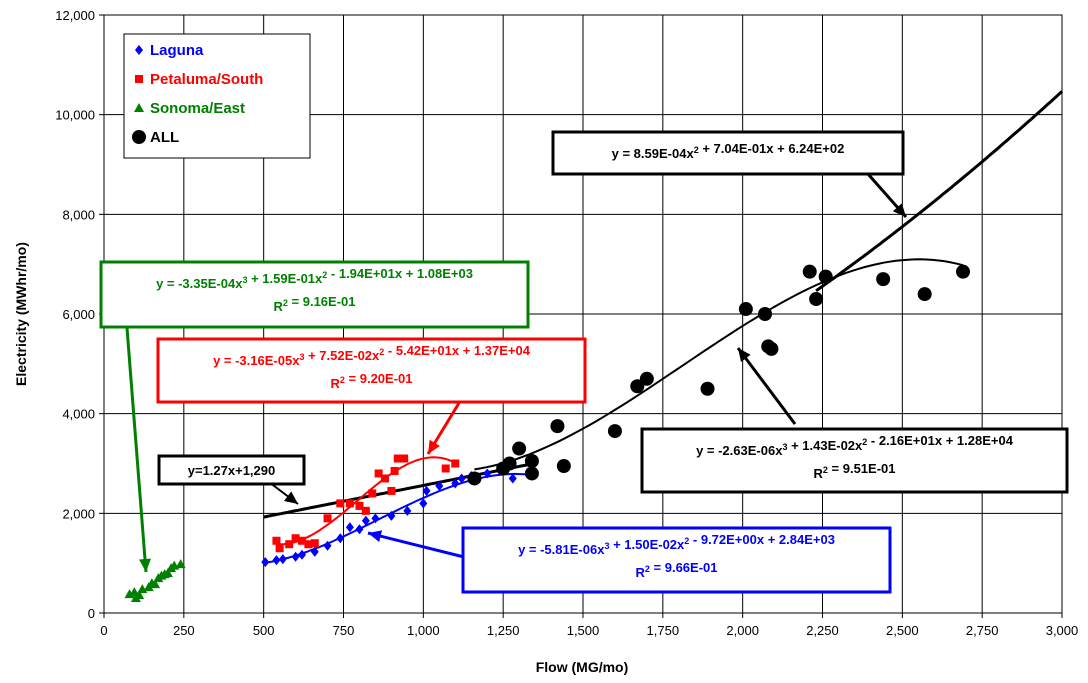  Describe the element at coordinates (91, 613) in the screenshot. I see `y-tick-label: 0` at that location.